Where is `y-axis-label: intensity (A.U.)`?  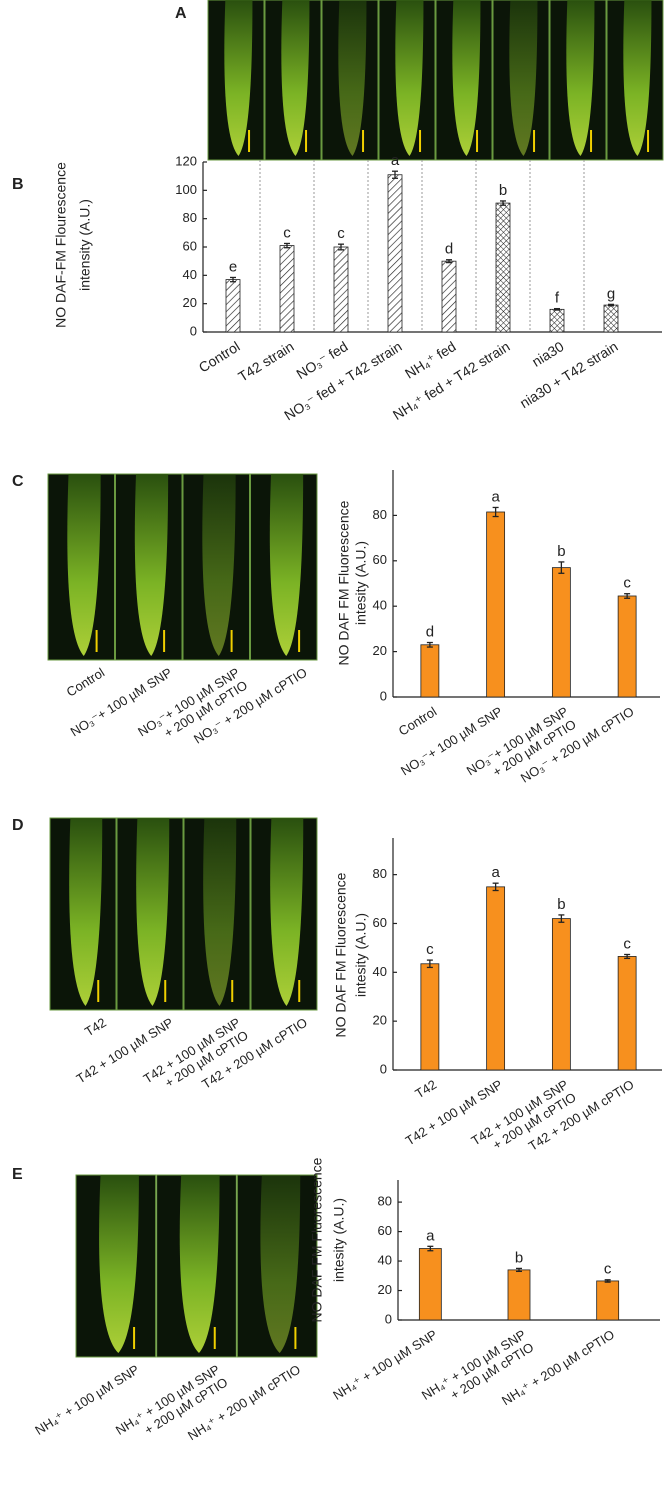
y-axis-label: intensity (A.U.) is located at coordinates (85, 245).